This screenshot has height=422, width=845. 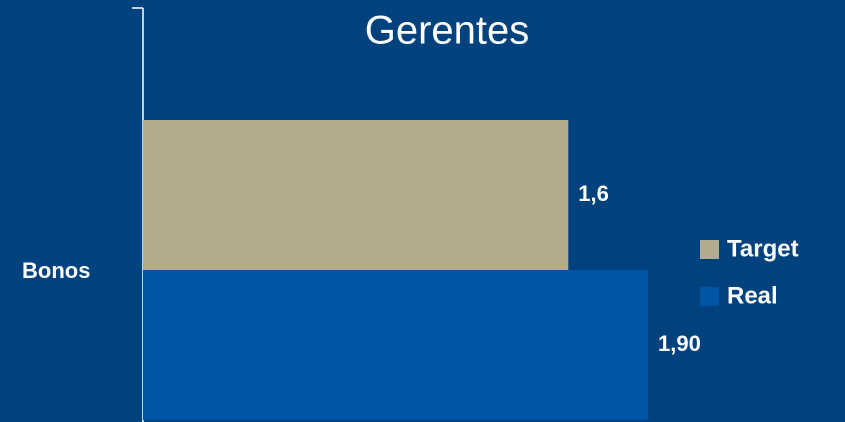 What do you see at coordinates (679, 343) in the screenshot?
I see `data-label: 1,90` at bounding box center [679, 343].